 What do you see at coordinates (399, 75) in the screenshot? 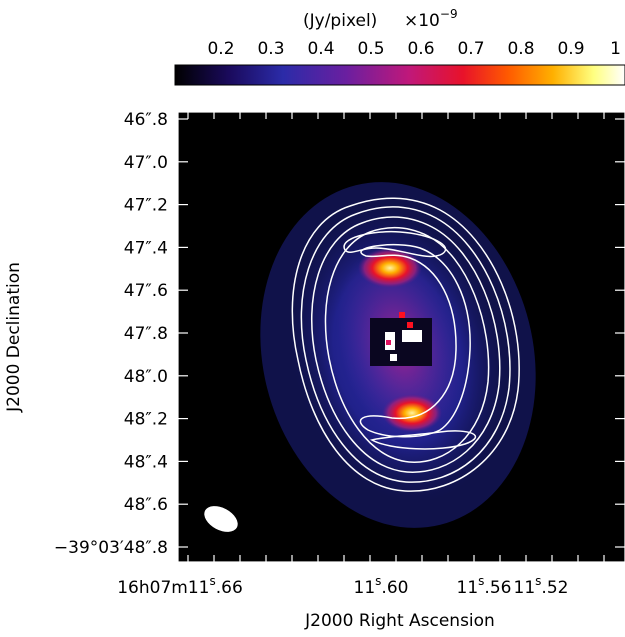
I see `colorbar-gradient` at bounding box center [399, 75].